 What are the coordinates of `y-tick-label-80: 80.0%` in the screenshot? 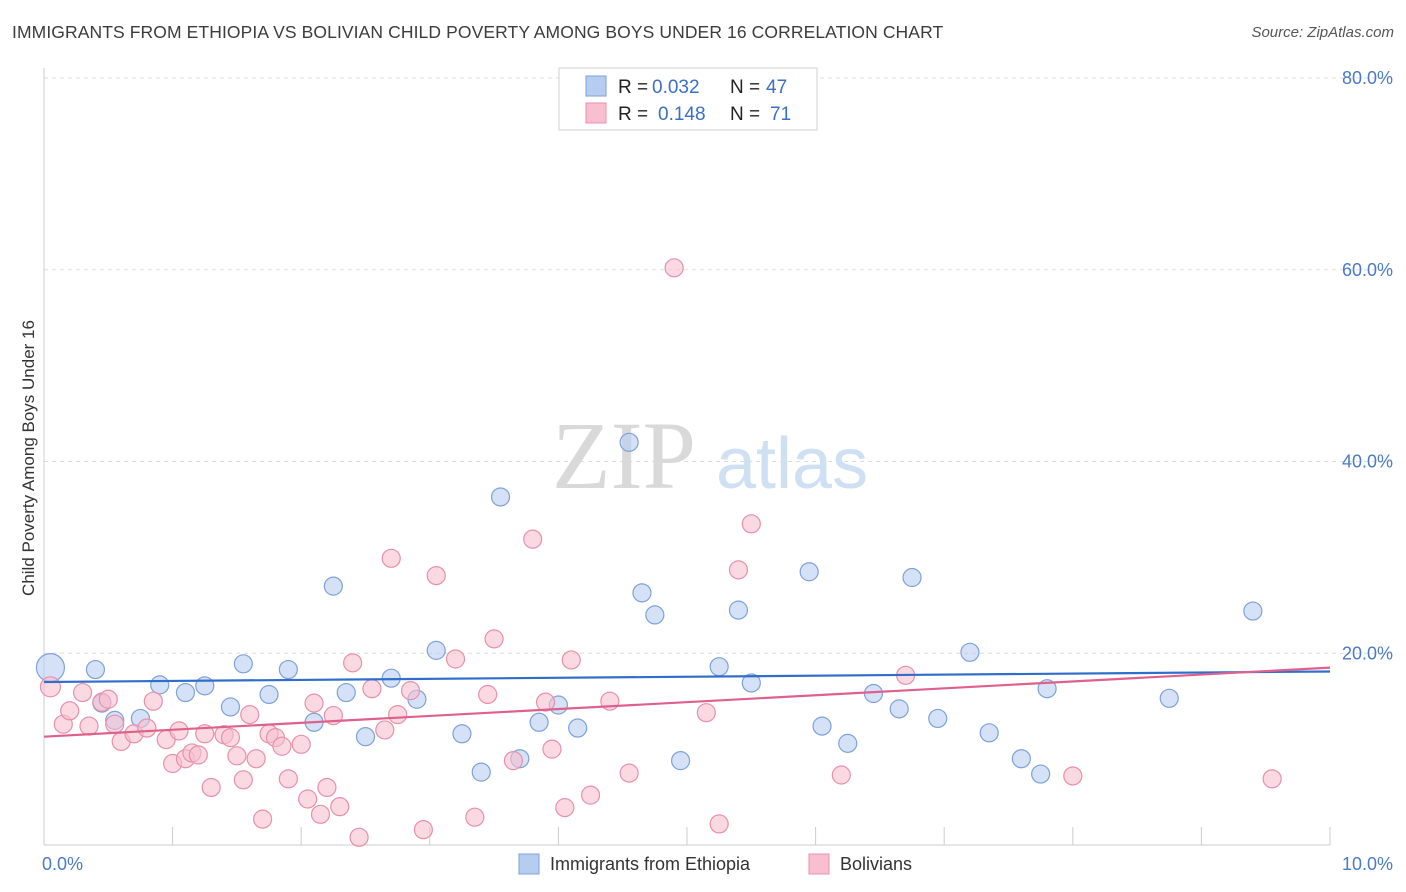 It's located at (1367, 78).